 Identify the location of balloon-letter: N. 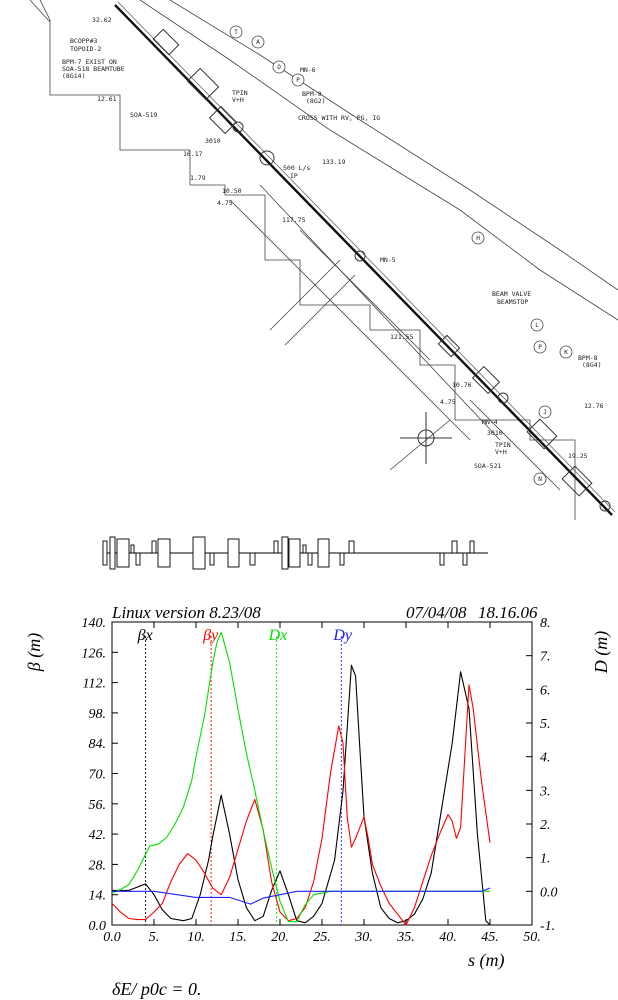
(540, 479).